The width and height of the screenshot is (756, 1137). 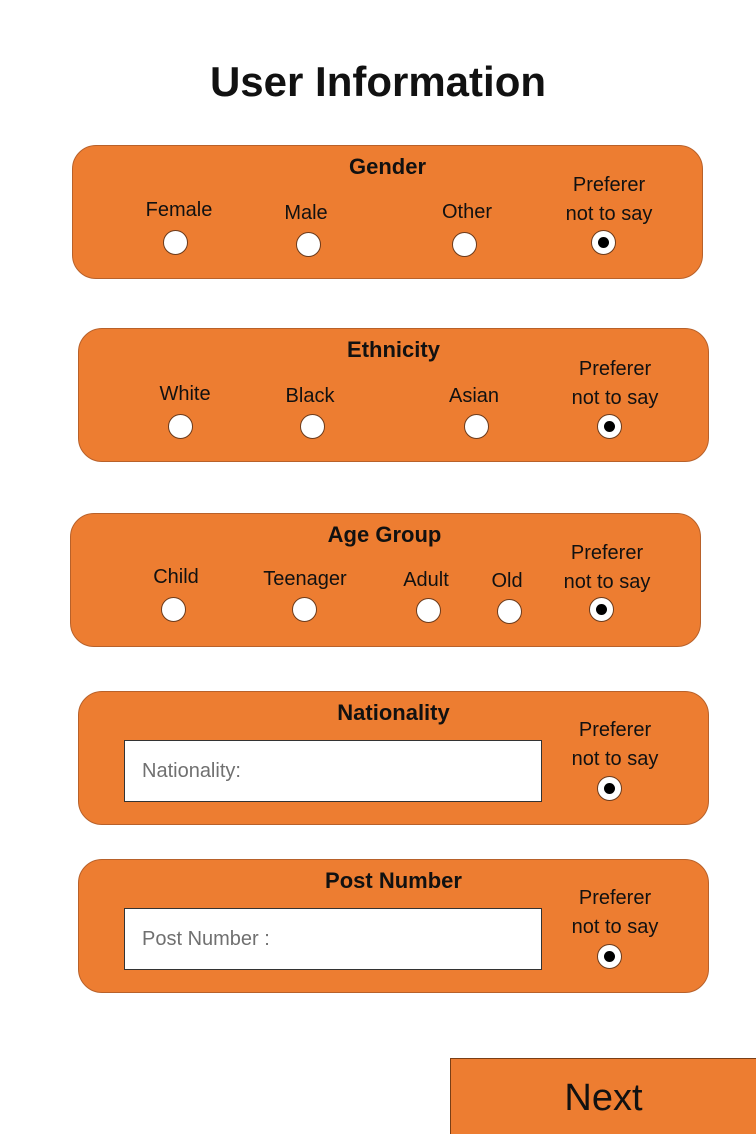 I want to click on gender-male-radio, so click(x=308, y=244).